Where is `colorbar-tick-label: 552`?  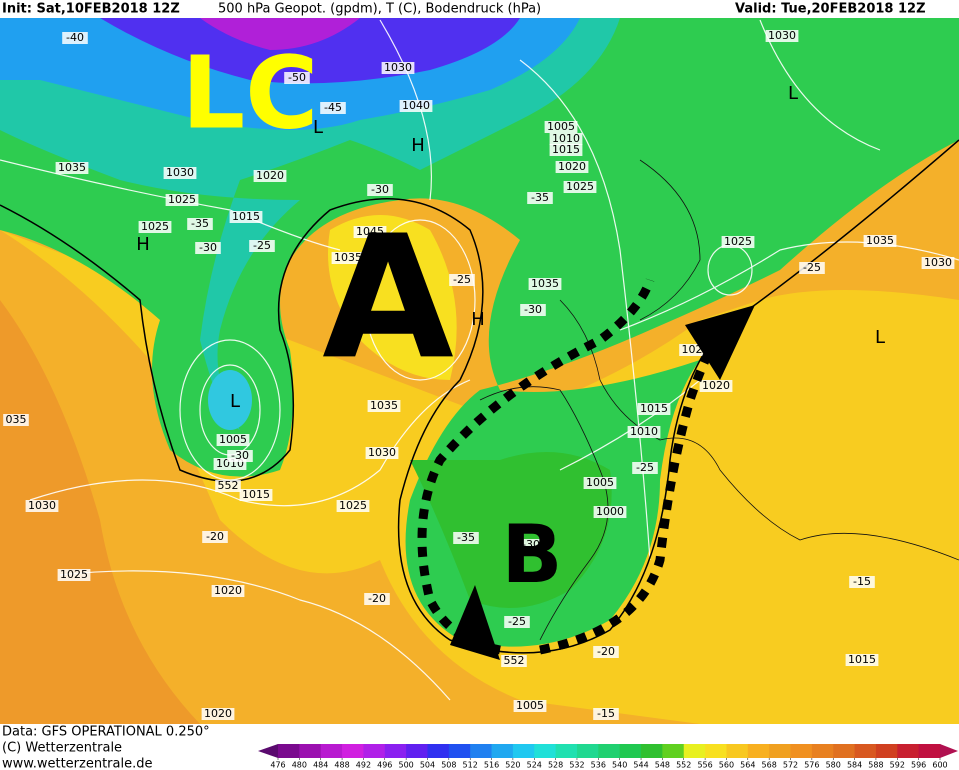
colorbar-tick-label: 552 is located at coordinates (683, 765).